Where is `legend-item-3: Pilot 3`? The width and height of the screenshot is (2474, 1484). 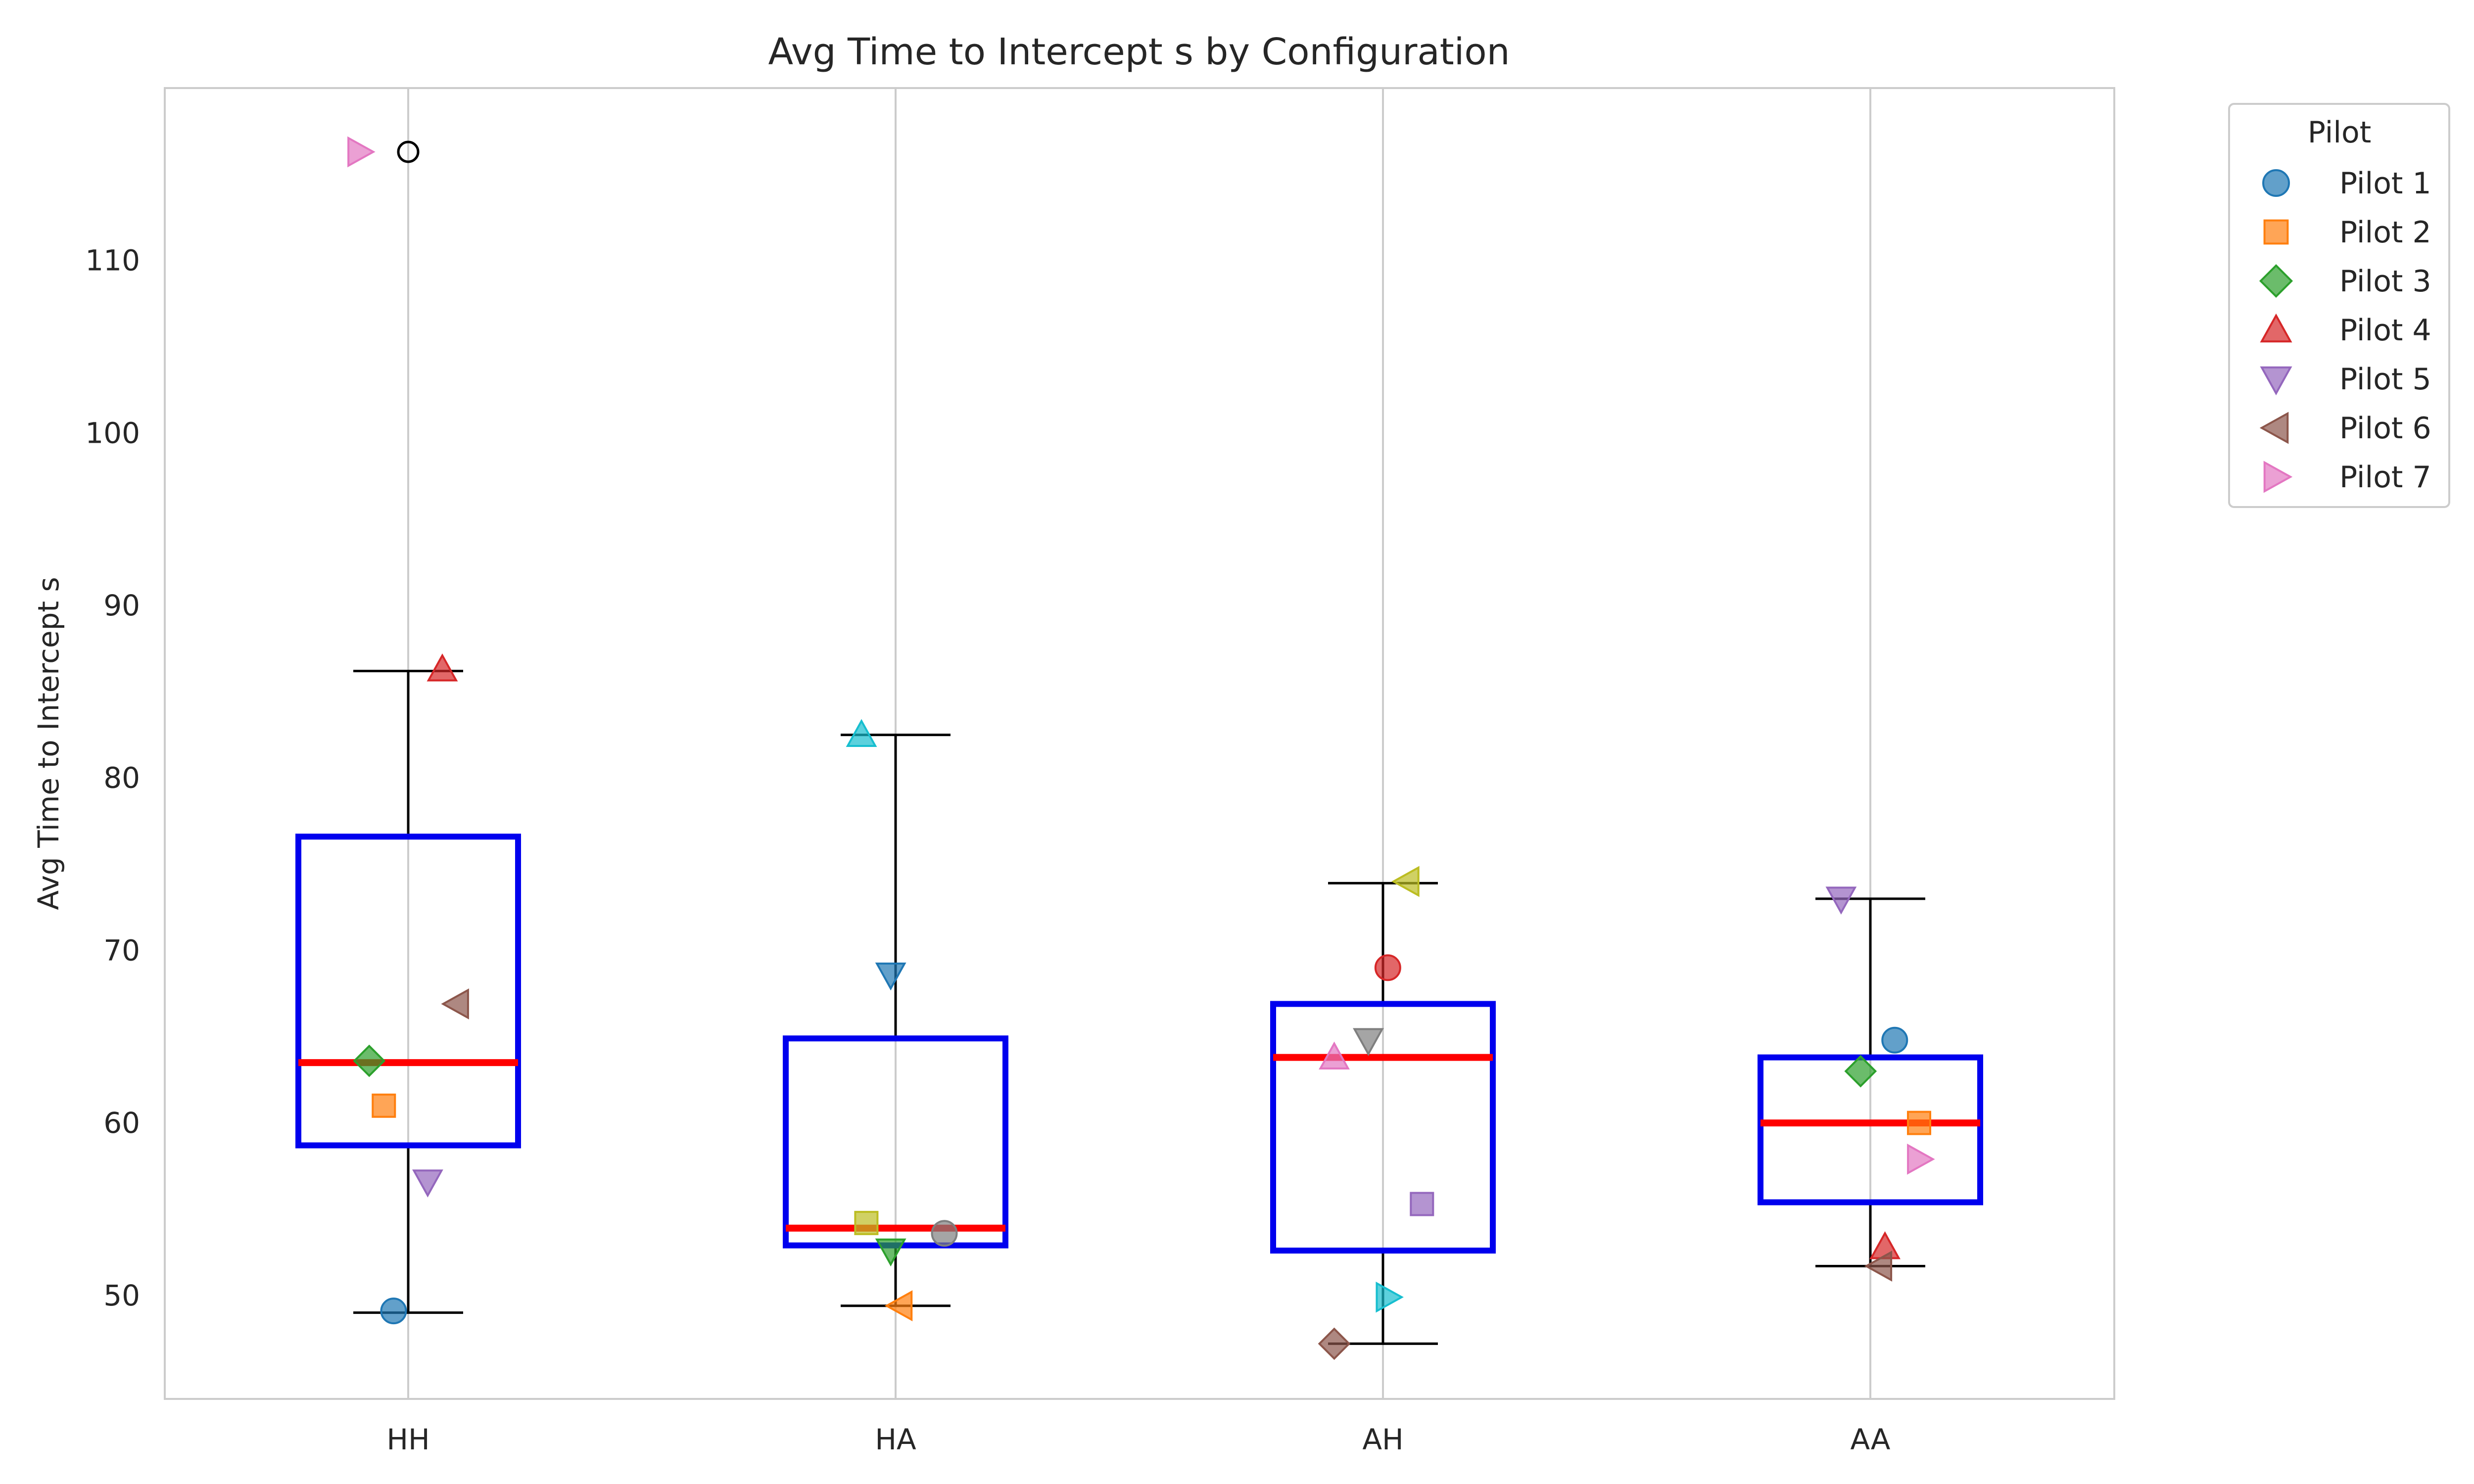 legend-item-3: Pilot 3 is located at coordinates (2345, 281).